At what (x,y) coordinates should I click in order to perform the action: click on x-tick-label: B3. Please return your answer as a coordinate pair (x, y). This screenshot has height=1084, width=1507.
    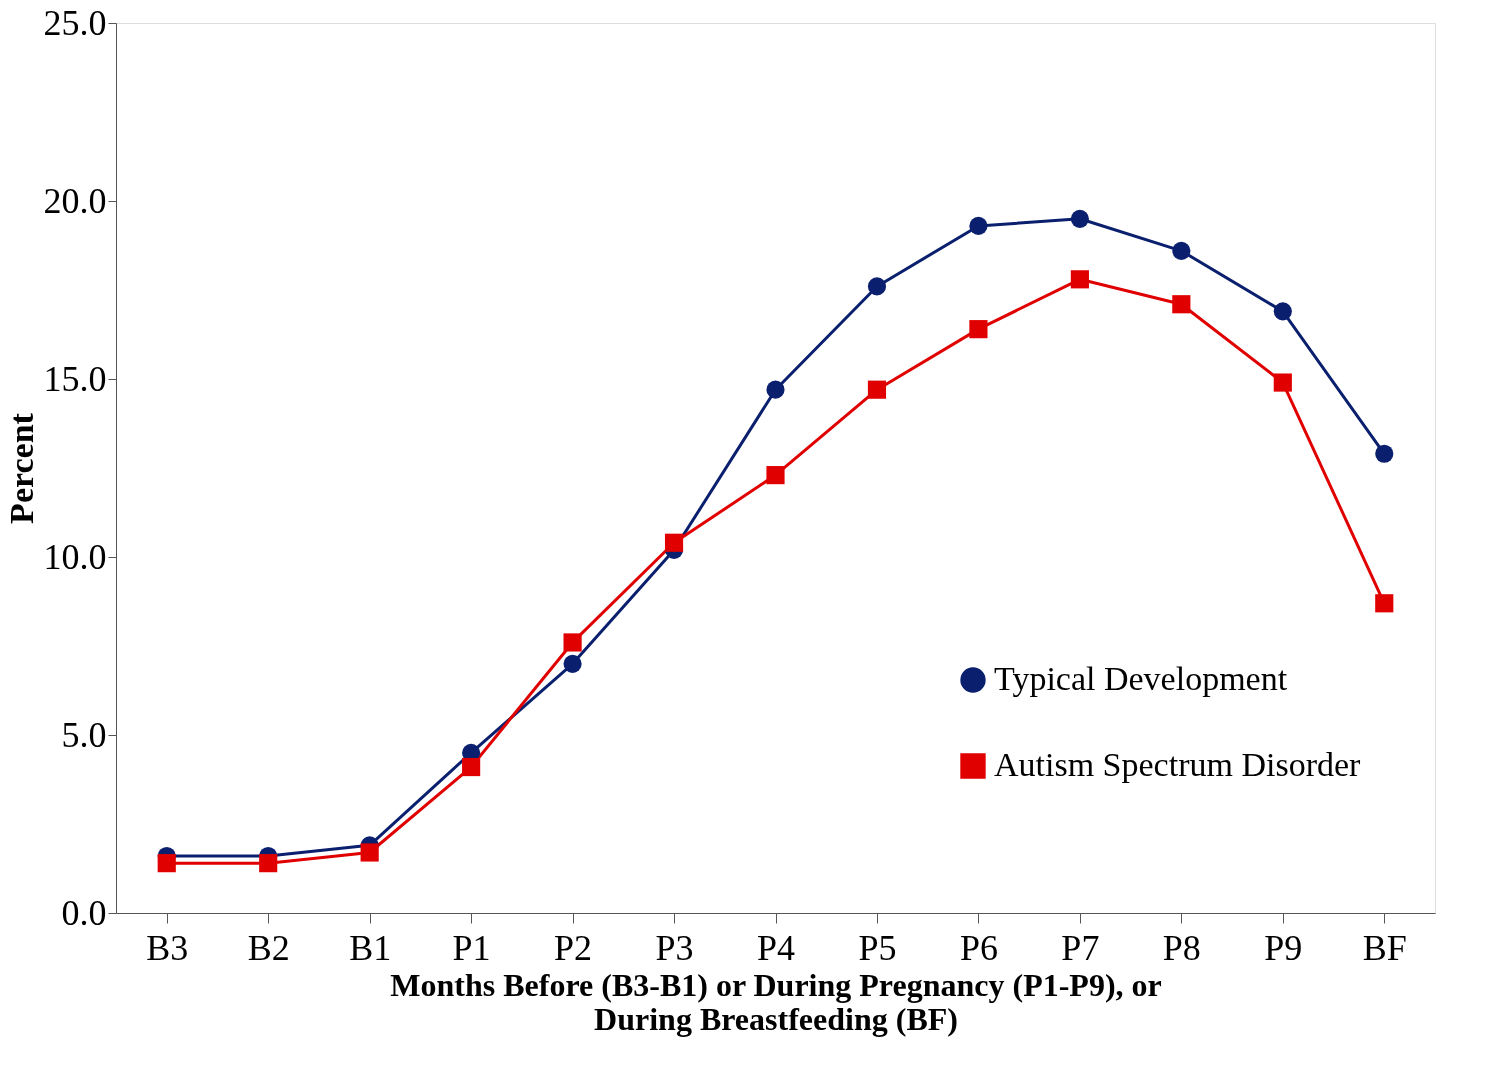
    Looking at the image, I should click on (167, 947).